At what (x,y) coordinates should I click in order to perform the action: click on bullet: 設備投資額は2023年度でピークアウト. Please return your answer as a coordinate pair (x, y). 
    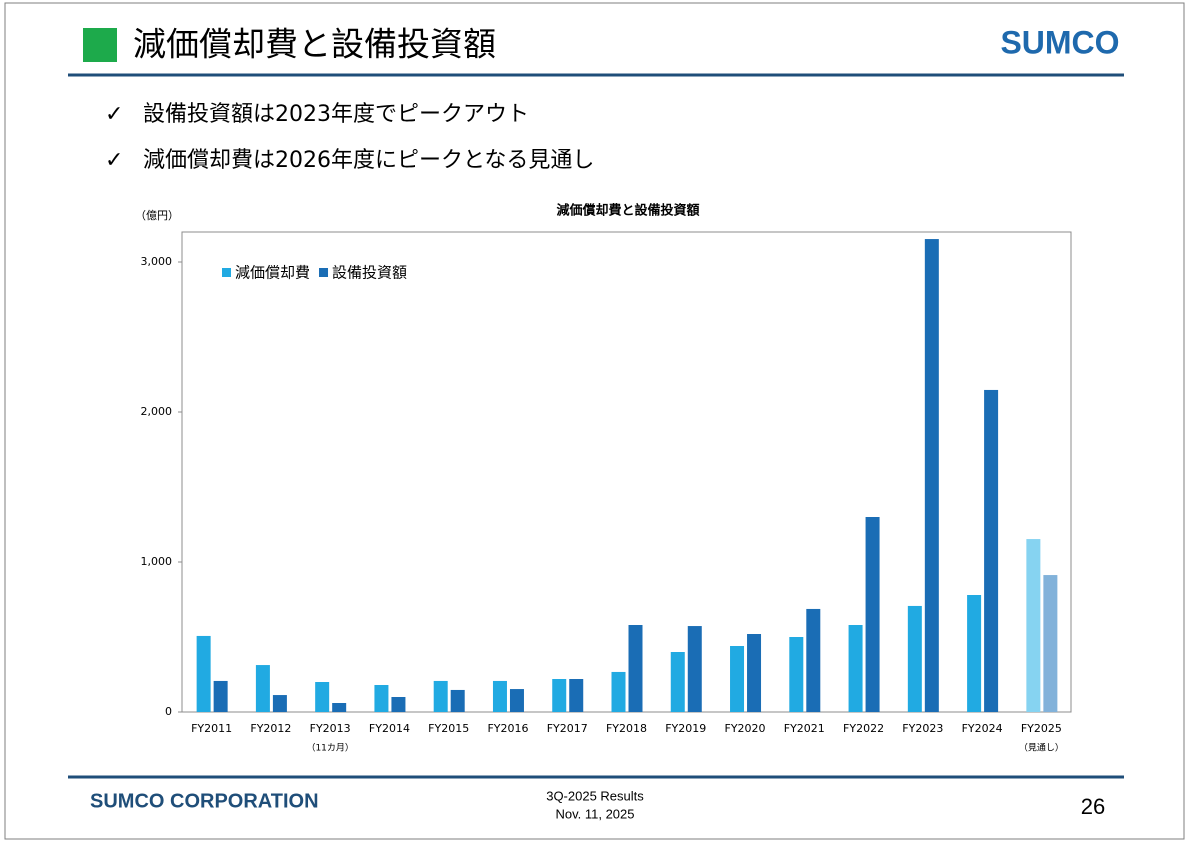
    Looking at the image, I should click on (336, 114).